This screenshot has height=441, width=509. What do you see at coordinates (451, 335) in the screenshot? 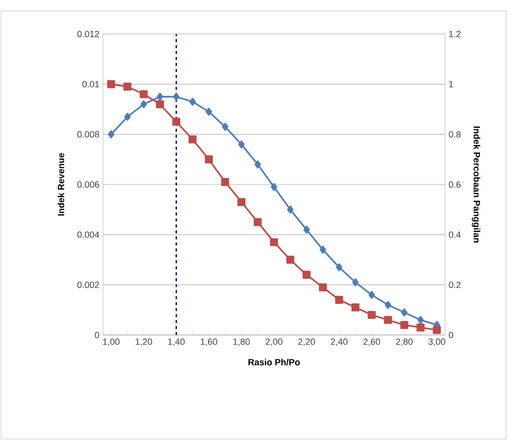
I see `y2-tick-label: 0` at bounding box center [451, 335].